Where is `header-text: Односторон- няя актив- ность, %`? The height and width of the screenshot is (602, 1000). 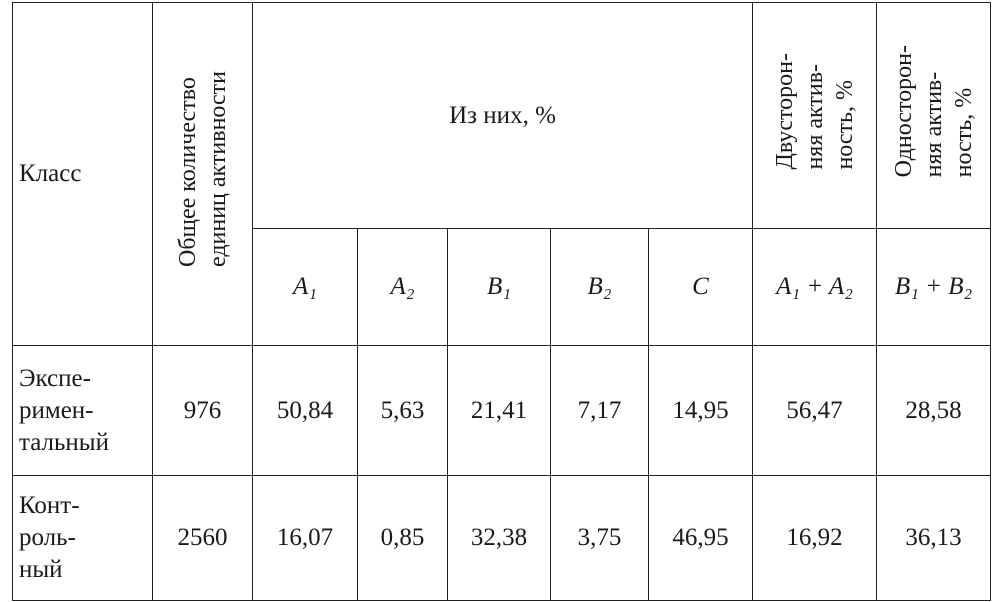 header-text: Односторон- няя актив- ность, % is located at coordinates (933, 111).